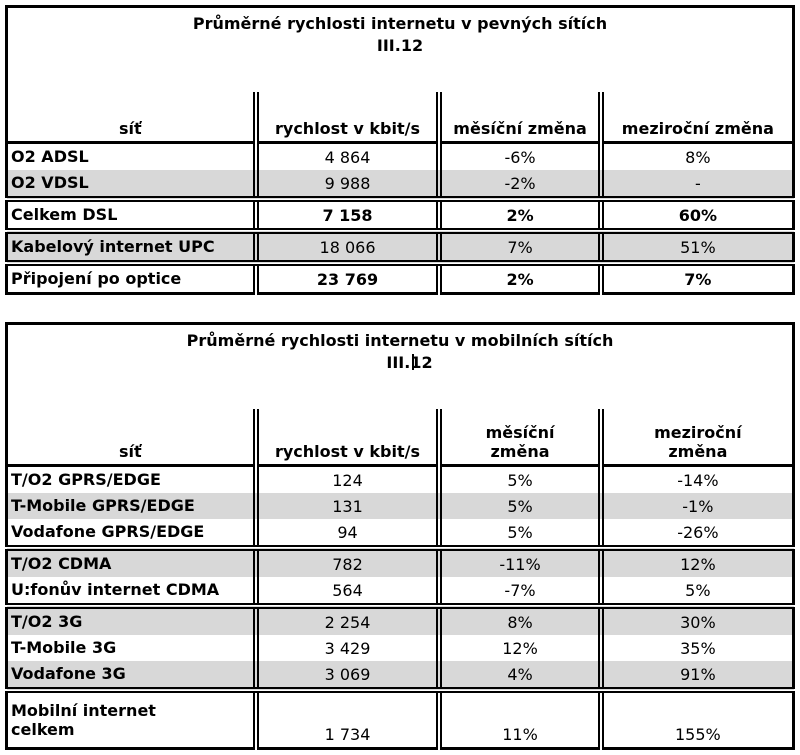 This screenshot has height=755, width=800. I want to click on network-name-cell: Kabelový internet UPC, so click(131, 248).